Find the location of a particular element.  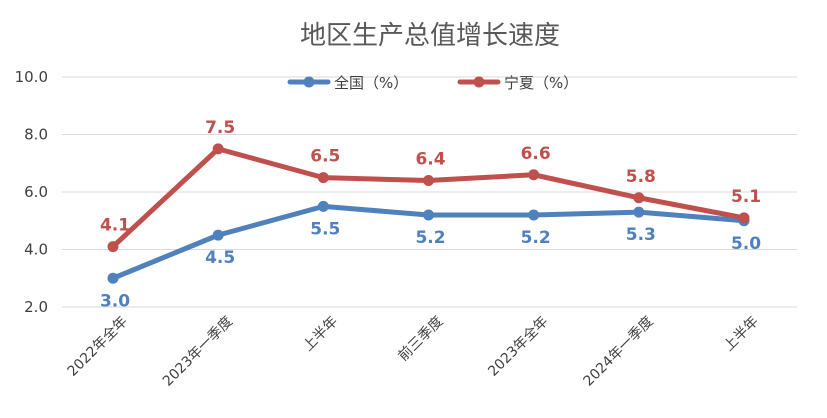

x-tick-label: 2024年一季度 is located at coordinates (619, 352).